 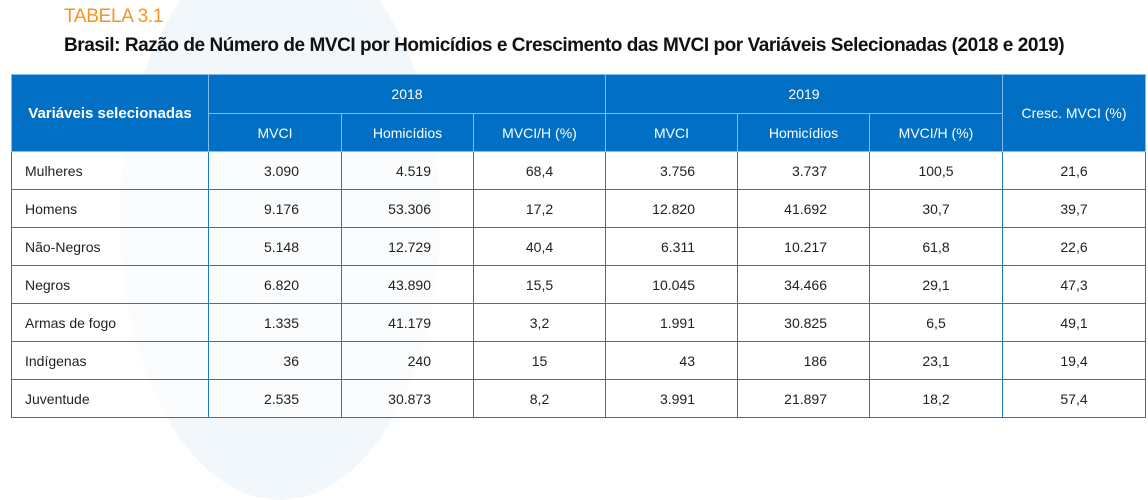 I want to click on cell-cresc-mvci: 47,3, so click(x=1074, y=284).